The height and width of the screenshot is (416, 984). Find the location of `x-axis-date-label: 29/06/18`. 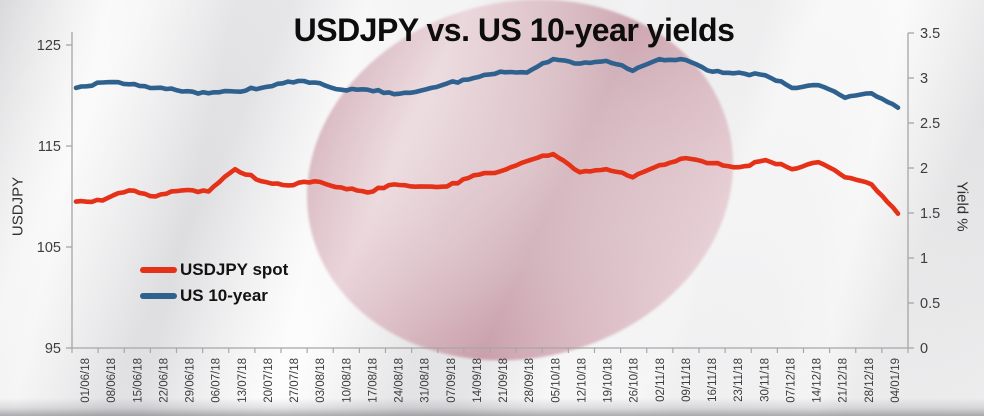

x-axis-date-label: 29/06/18 is located at coordinates (191, 380).